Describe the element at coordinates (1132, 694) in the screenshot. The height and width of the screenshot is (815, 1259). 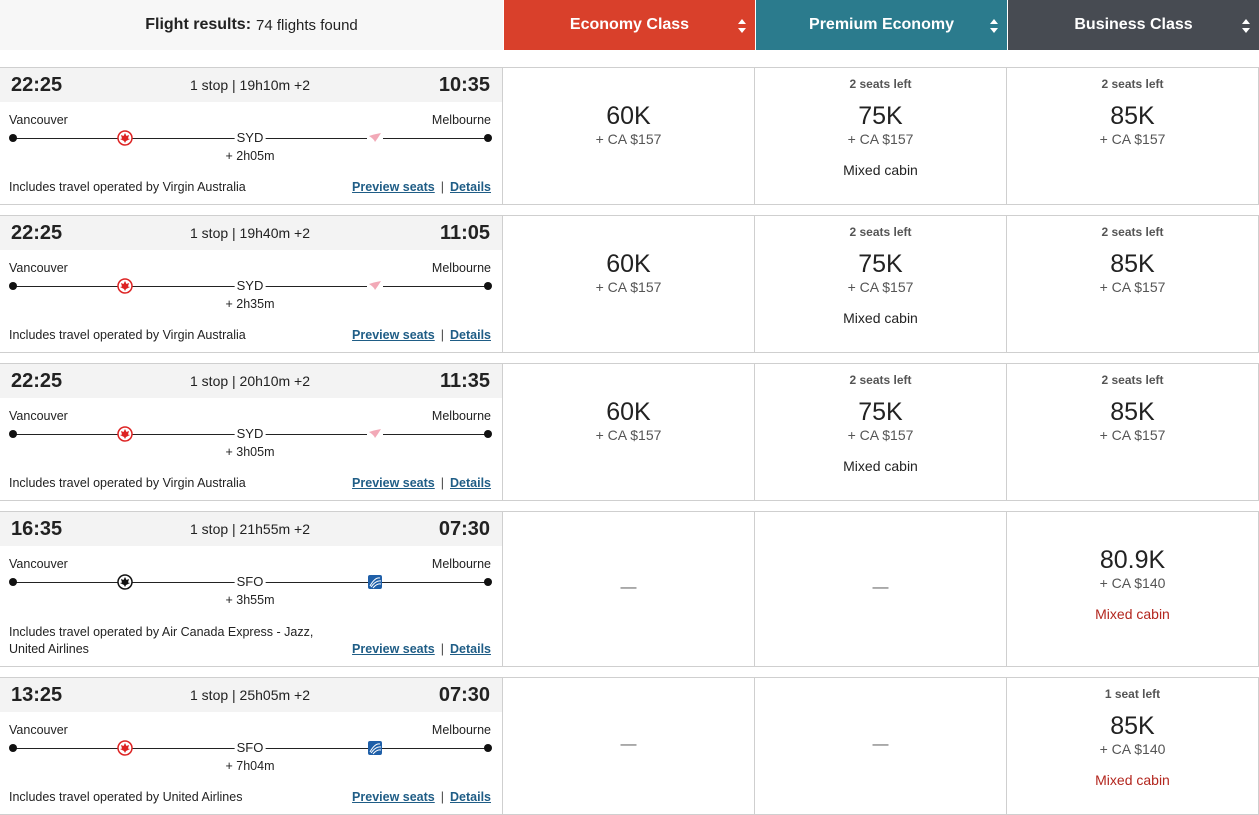
I see `seats-left: 1 seat left` at that location.